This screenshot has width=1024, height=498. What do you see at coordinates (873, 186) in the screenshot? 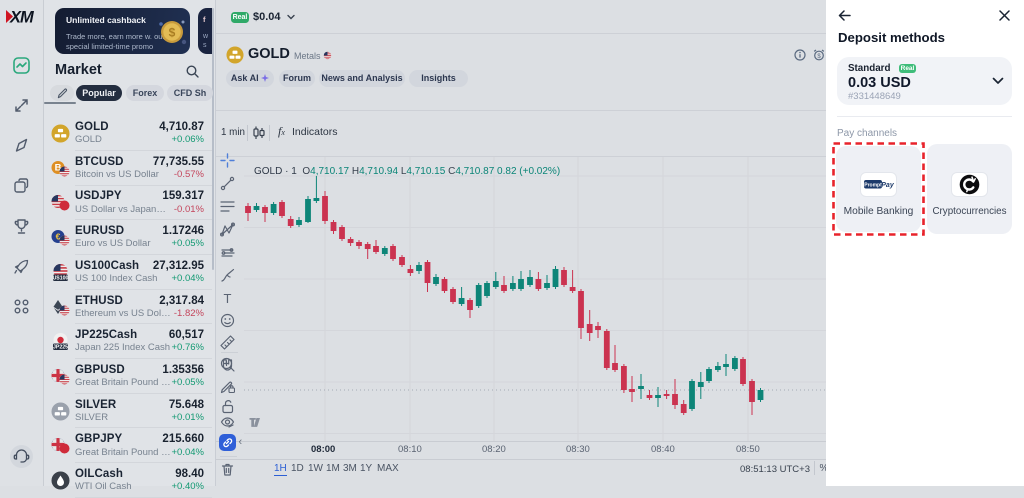
I see `svg-text: Prompt` at bounding box center [873, 186].